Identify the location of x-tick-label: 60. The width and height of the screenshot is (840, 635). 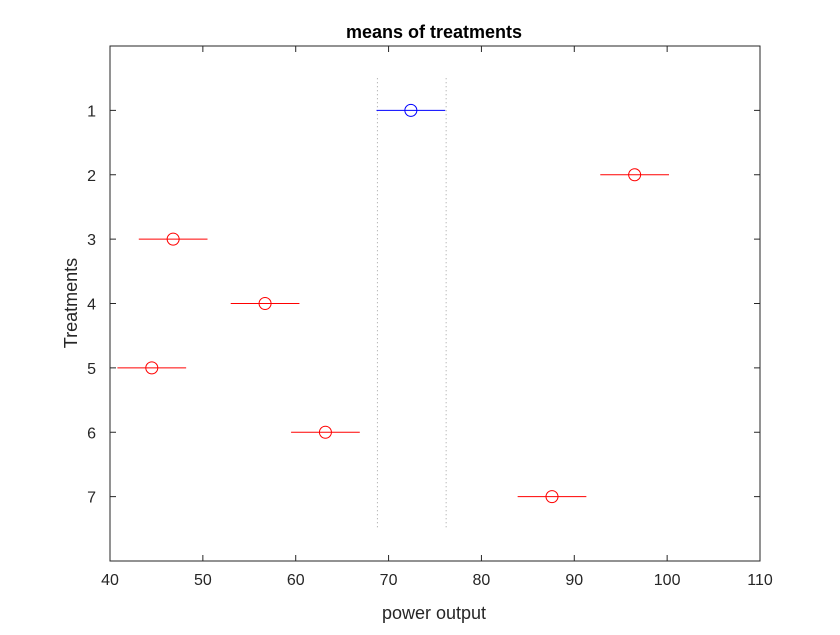
(296, 580).